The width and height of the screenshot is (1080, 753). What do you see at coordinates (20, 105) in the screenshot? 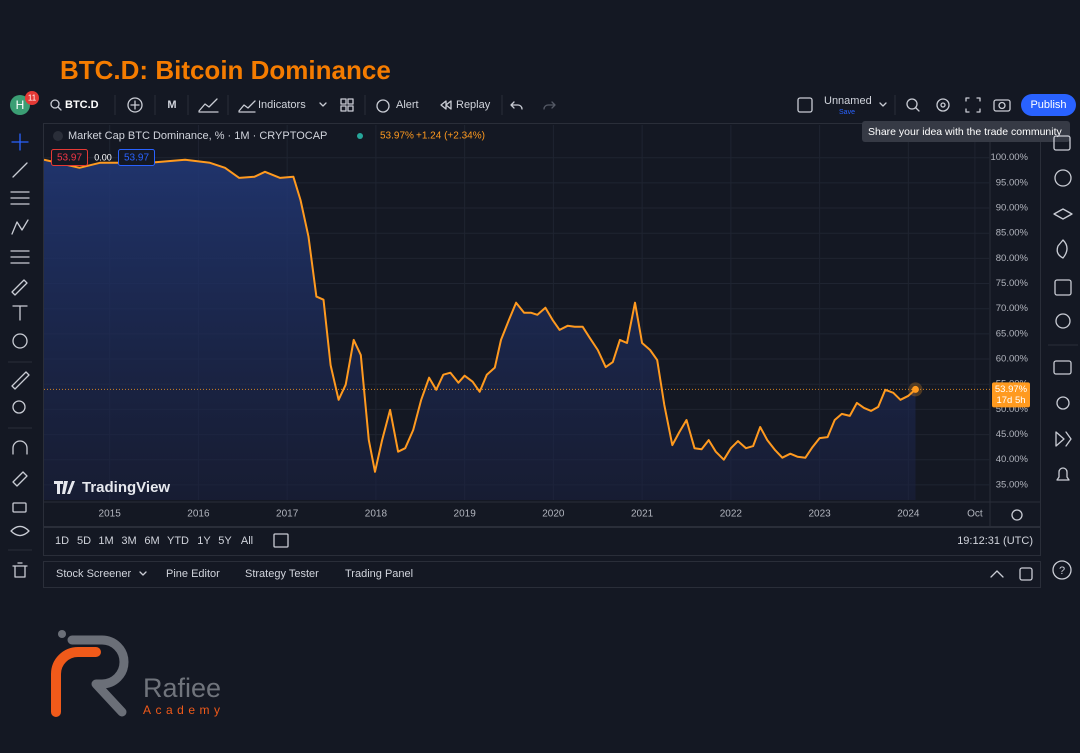
I see `avatar` at bounding box center [20, 105].